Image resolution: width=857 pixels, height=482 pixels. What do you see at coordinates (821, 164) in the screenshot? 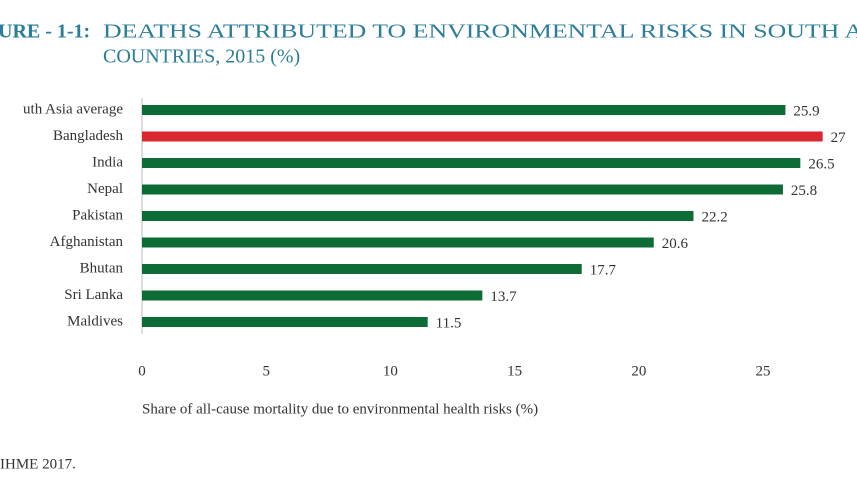
I see `value-label: 26.5` at bounding box center [821, 164].